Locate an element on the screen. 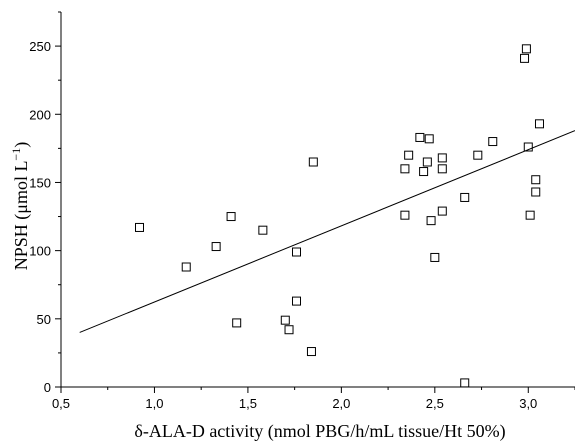  y-tick-label: 50 is located at coordinates (44, 319).